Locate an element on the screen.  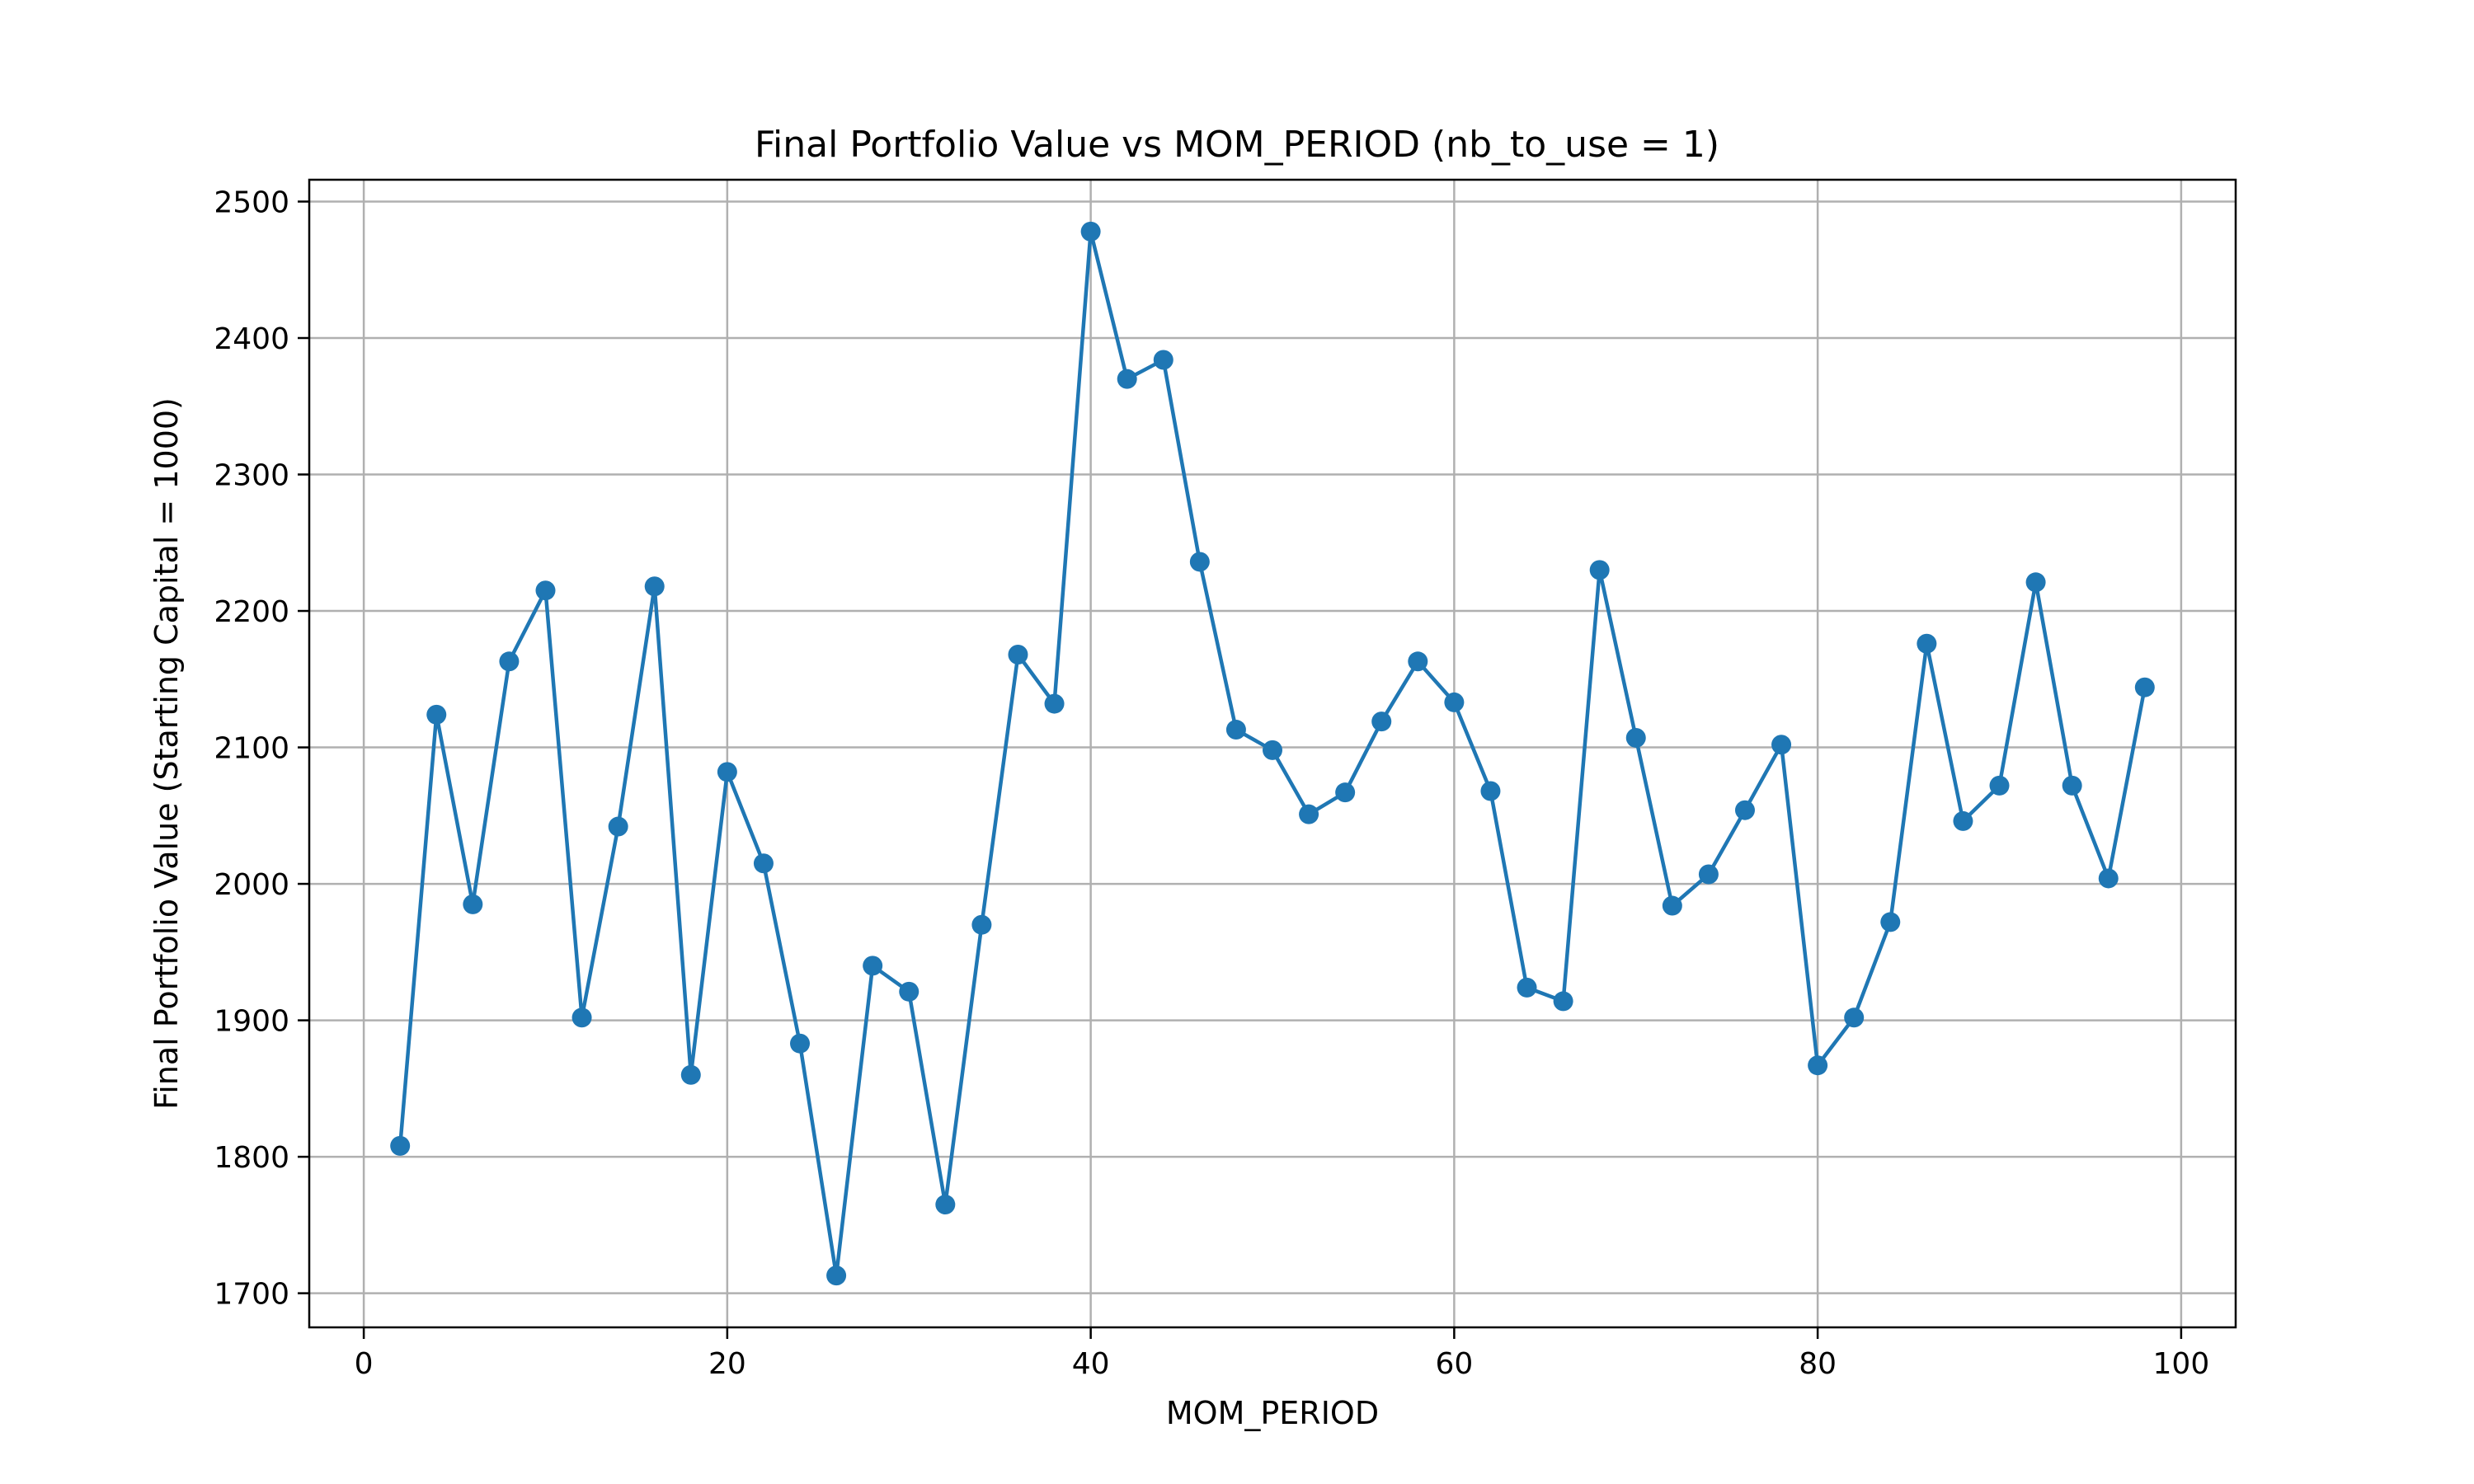
y-tick-label: 2400 is located at coordinates (251, 339).